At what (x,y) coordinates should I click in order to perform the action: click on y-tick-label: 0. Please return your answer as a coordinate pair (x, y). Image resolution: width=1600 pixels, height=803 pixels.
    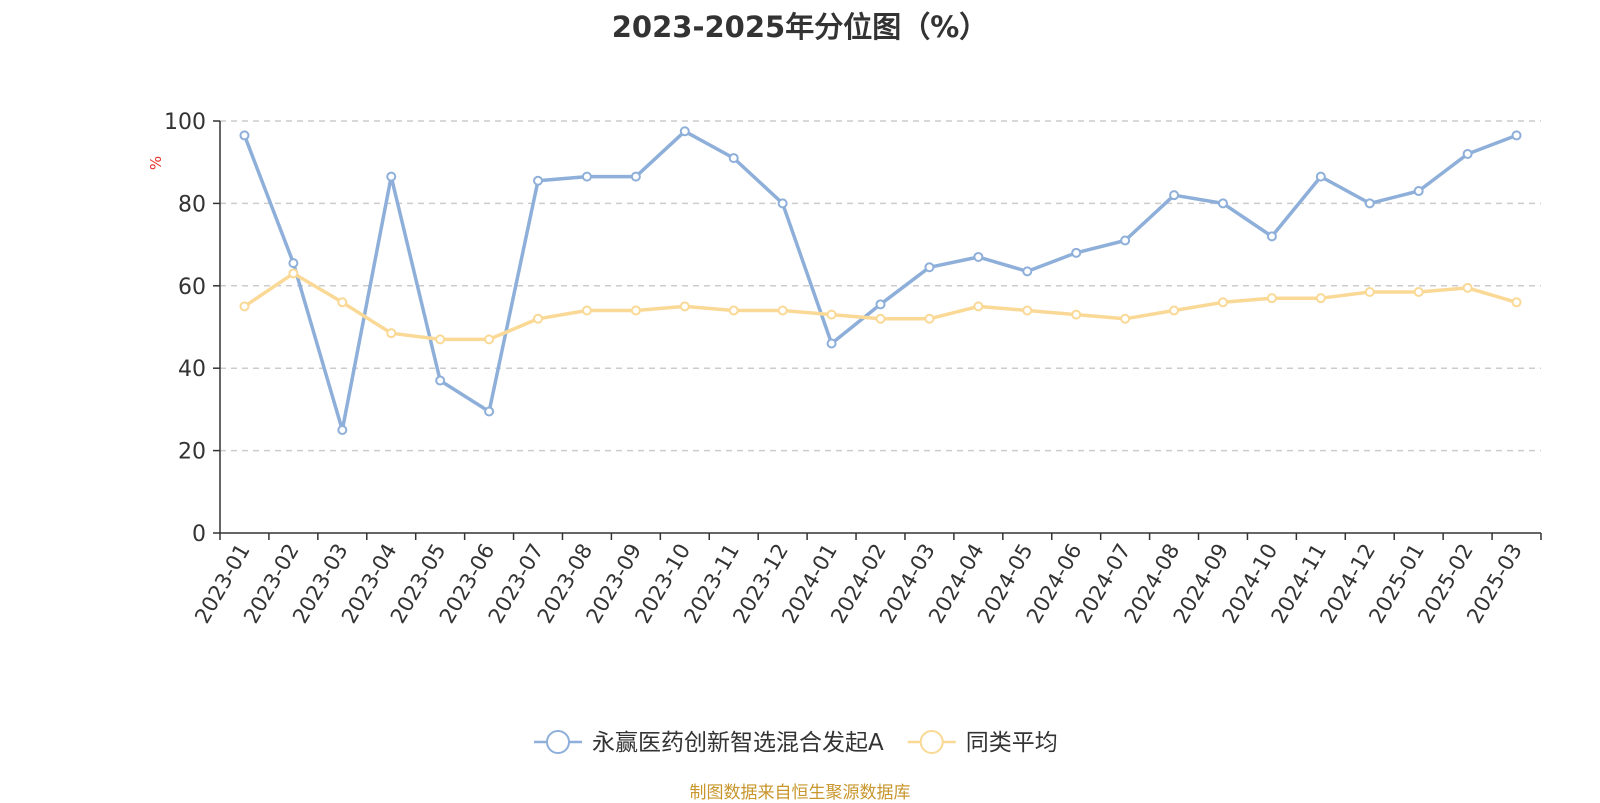
    Looking at the image, I should click on (199, 534).